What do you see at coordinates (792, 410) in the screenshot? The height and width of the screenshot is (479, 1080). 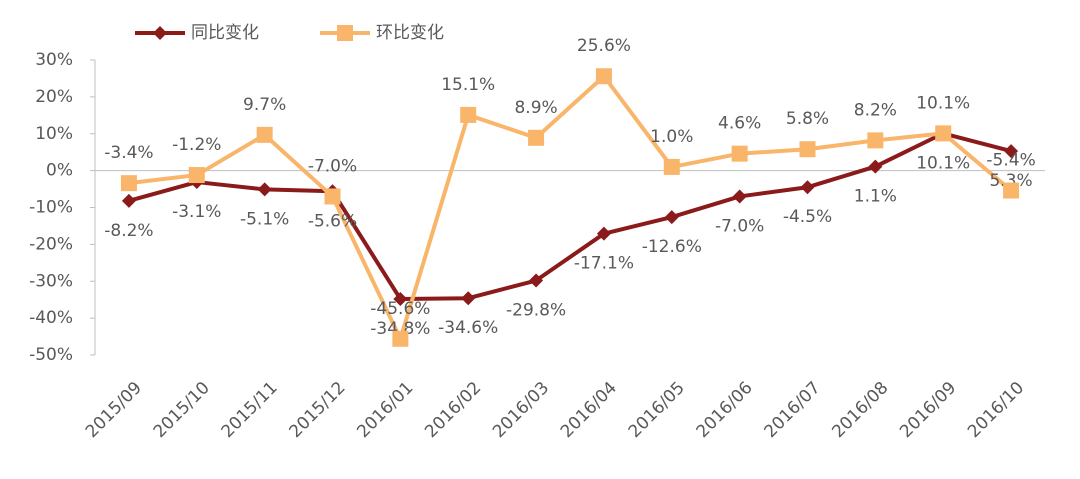 I see `x-tick-label: 2016/07` at bounding box center [792, 410].